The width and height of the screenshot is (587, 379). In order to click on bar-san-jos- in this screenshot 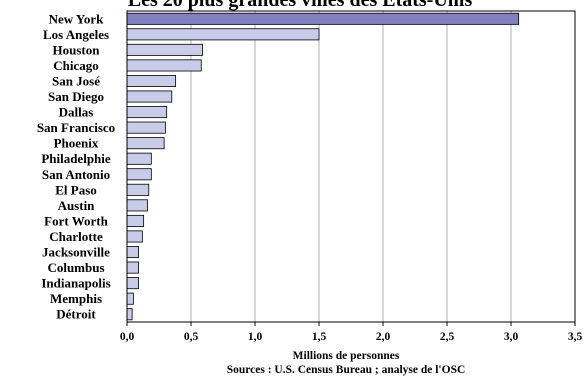, I will do `click(151, 80)`.